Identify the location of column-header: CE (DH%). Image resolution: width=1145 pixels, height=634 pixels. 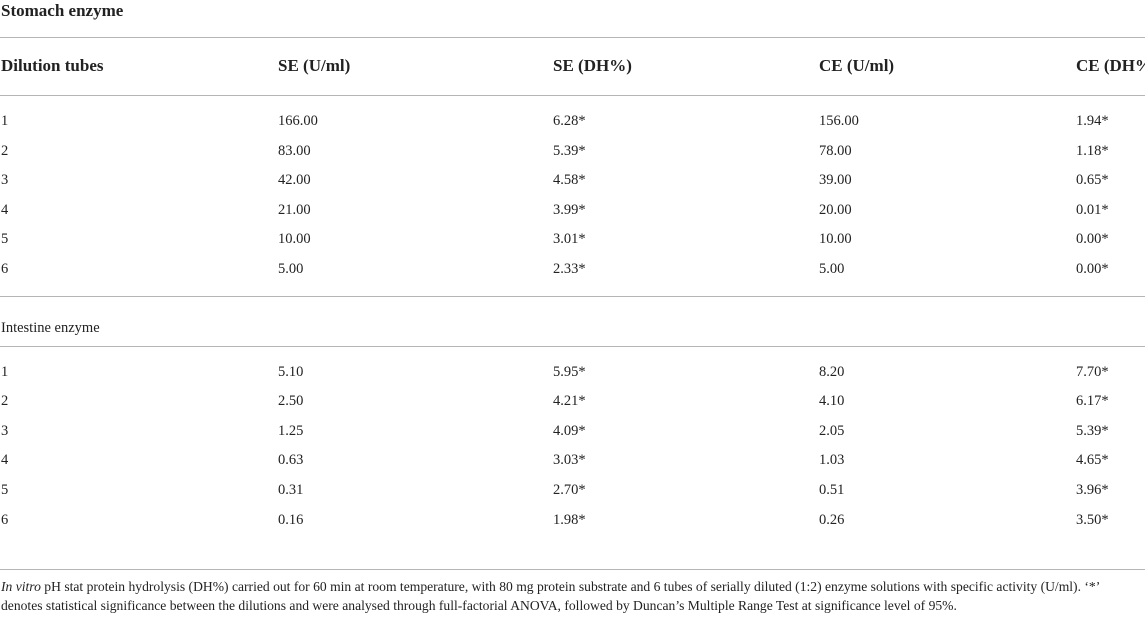
(1110, 65).